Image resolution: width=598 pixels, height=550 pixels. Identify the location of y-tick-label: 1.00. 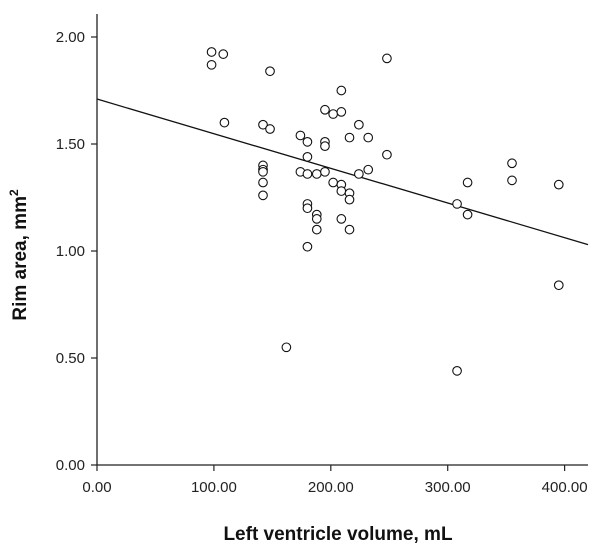
(70, 251).